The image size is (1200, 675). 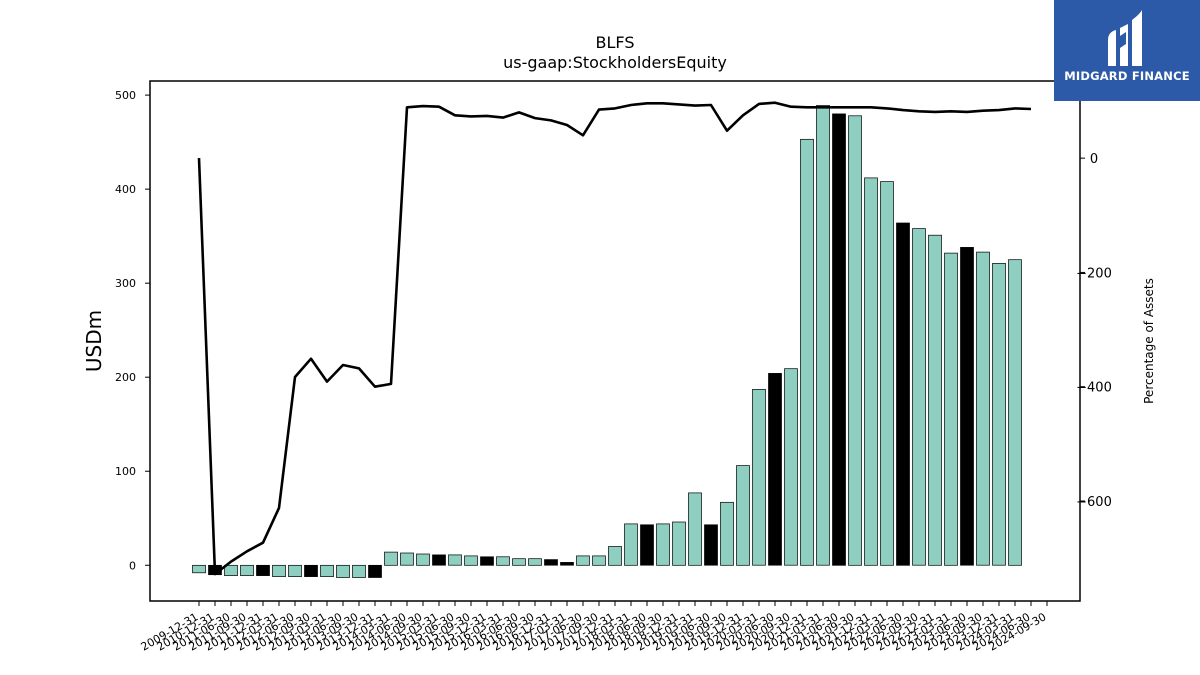 What do you see at coordinates (615, 62) in the screenshot?
I see `chart-subtitle: us-gaap:StockholdersEquity` at bounding box center [615, 62].